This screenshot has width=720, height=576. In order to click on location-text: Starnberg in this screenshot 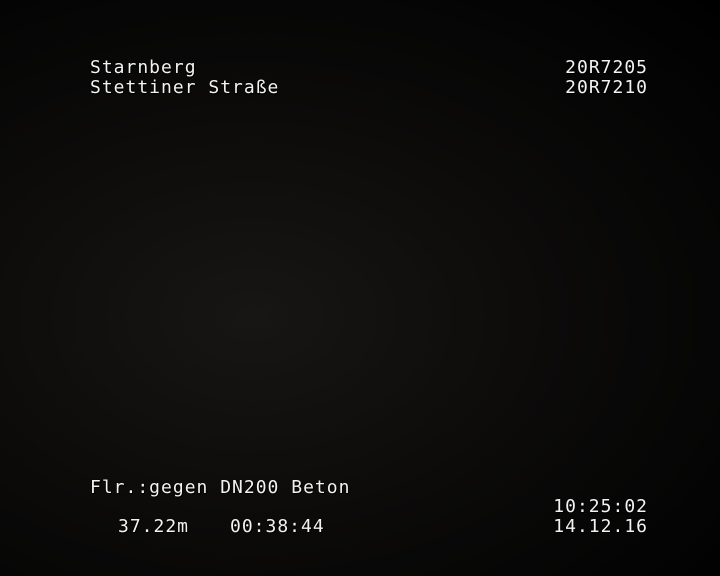, I will do `click(143, 67)`.